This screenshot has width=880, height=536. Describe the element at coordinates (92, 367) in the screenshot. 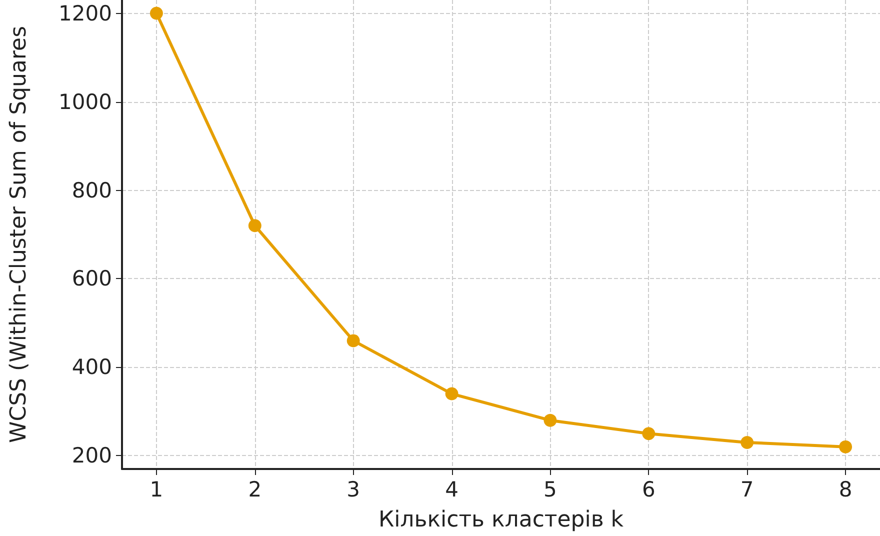

I see `y-tick-label: 400` at that location.